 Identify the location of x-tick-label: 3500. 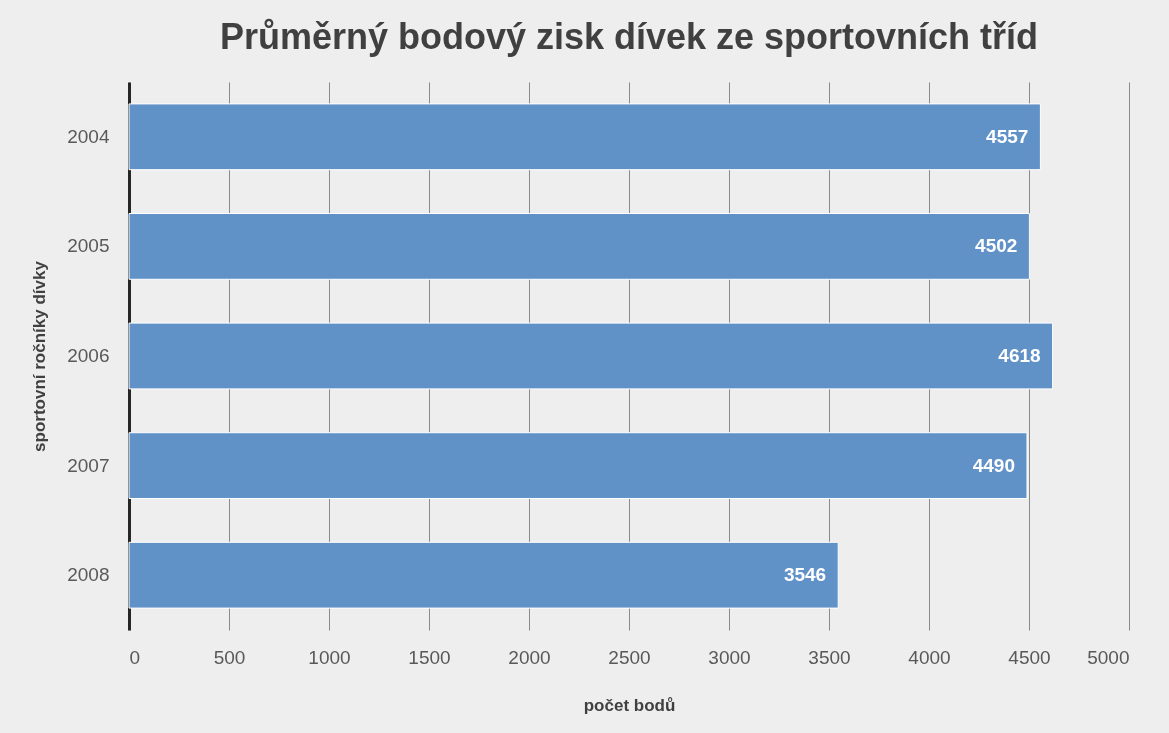
(829, 657).